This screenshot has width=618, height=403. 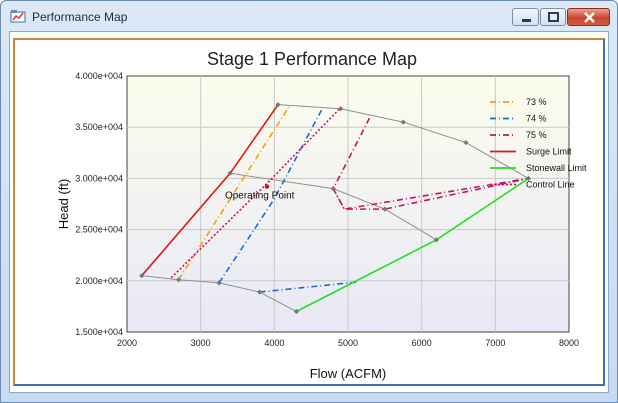 What do you see at coordinates (495, 343) in the screenshot?
I see `x-tick-label: 7000` at bounding box center [495, 343].